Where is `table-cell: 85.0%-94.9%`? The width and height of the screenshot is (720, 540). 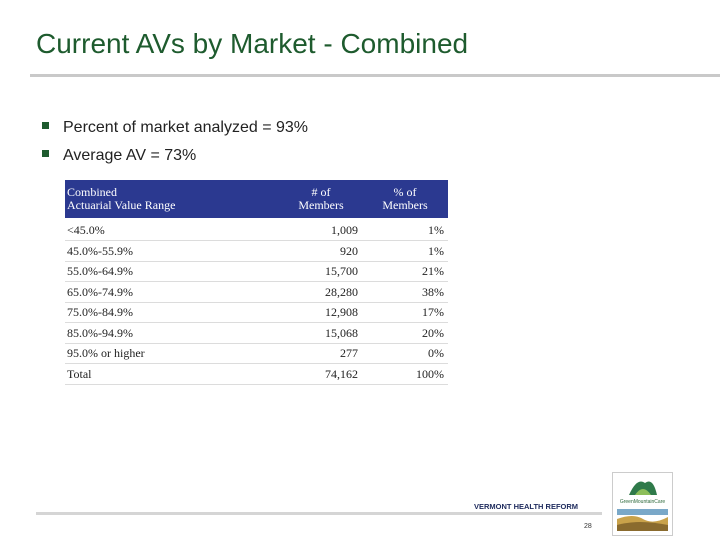 table-cell: 85.0%-94.9% is located at coordinates (100, 332).